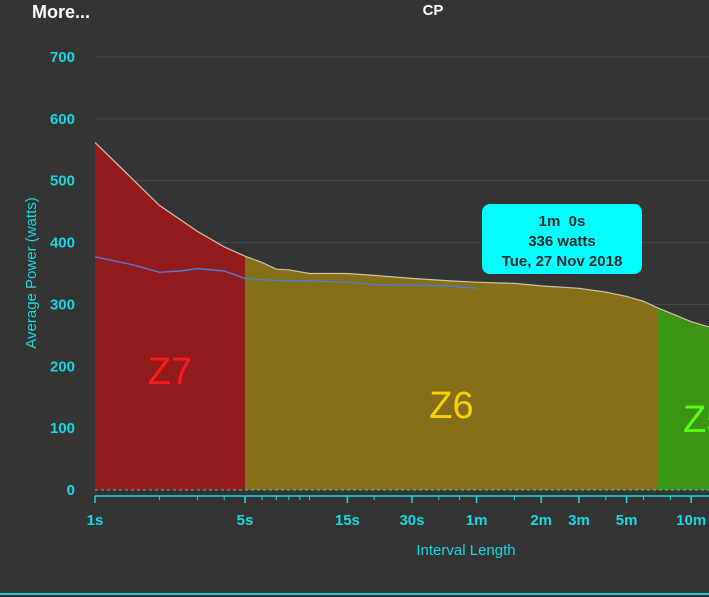 The height and width of the screenshot is (597, 709). Describe the element at coordinates (62, 428) in the screenshot. I see `y-tick-label: 100` at that location.